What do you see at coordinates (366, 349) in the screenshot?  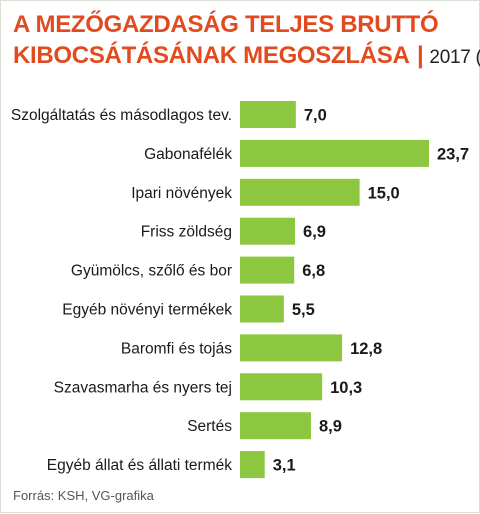 I see `value-label-6: 12,8` at bounding box center [366, 349].